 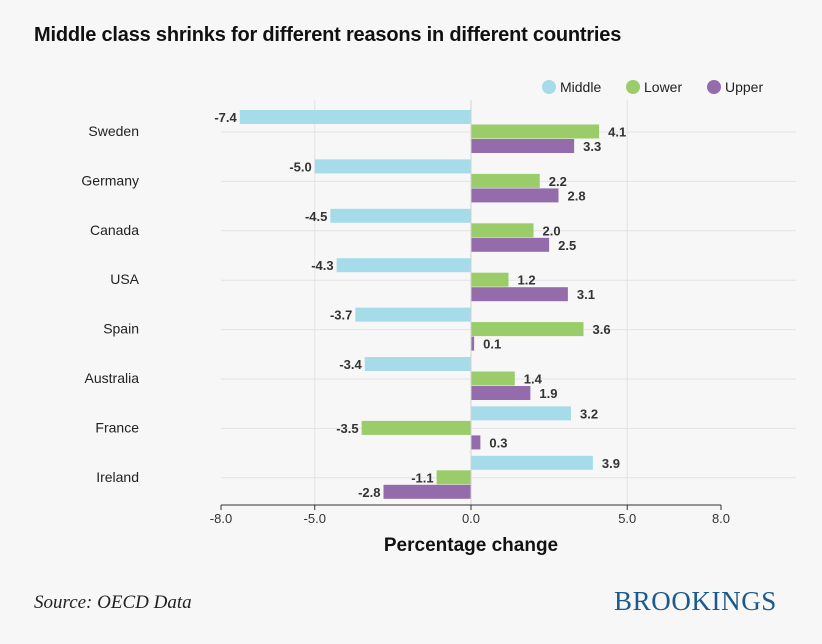 What do you see at coordinates (714, 87) in the screenshot?
I see `legend-marker-upper` at bounding box center [714, 87].